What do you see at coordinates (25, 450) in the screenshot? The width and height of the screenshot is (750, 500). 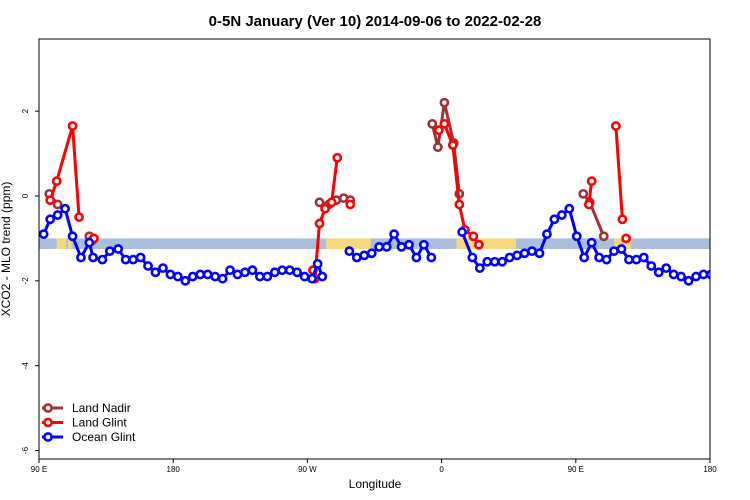 I see `y-tick-label: -6` at bounding box center [25, 450].